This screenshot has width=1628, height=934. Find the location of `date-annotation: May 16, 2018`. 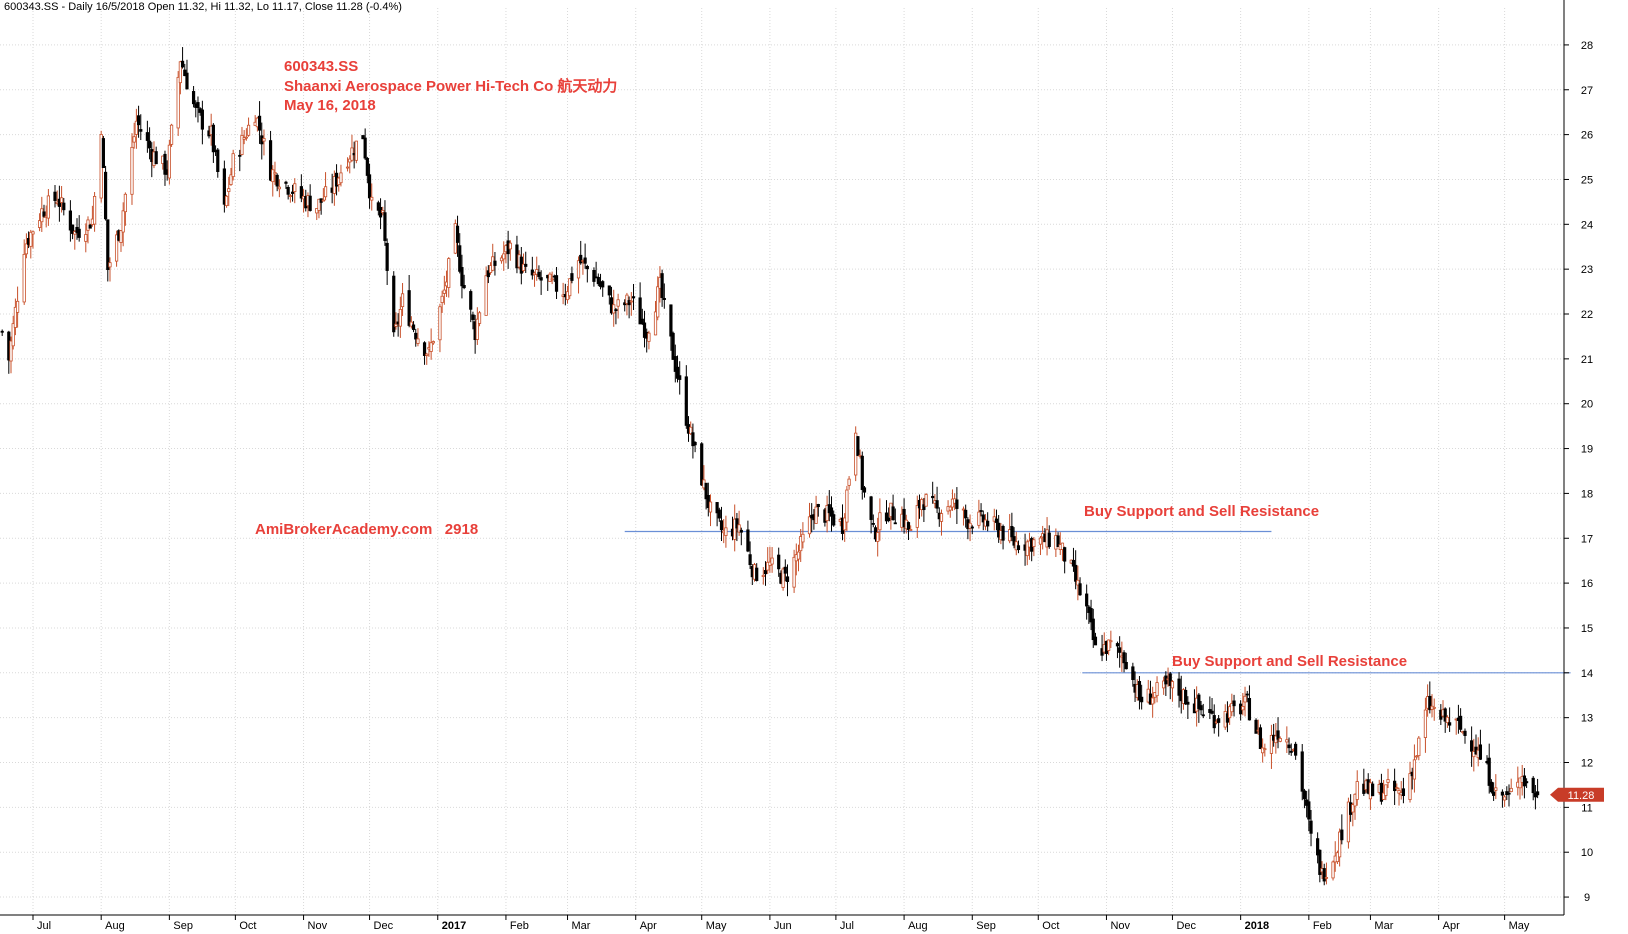

date-annotation: May 16, 2018 is located at coordinates (330, 105).